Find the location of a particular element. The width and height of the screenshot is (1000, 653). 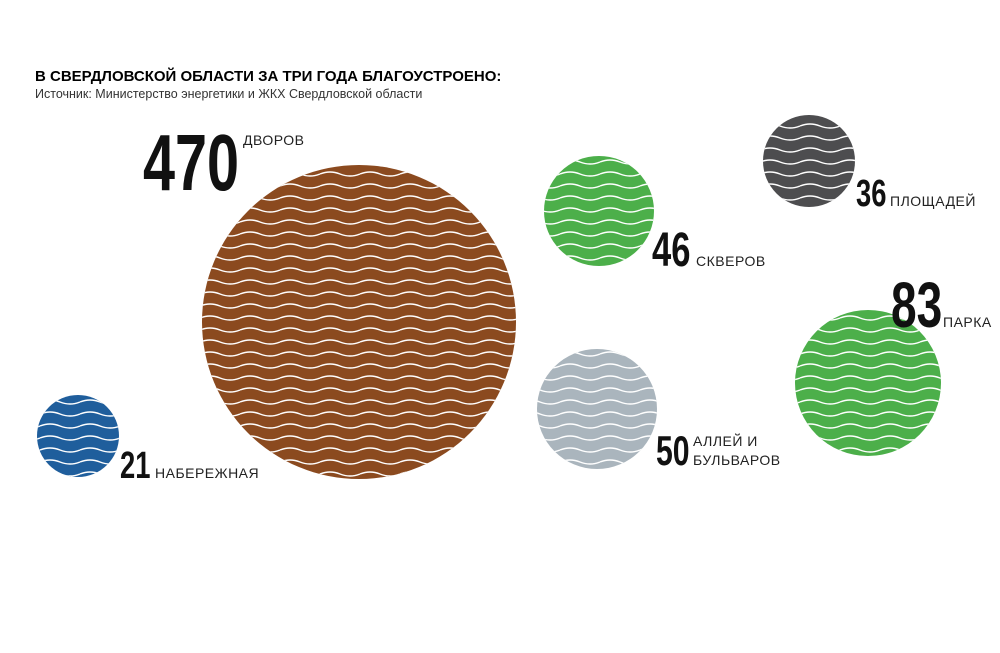

category-label: БУЛЬВАРОВ is located at coordinates (737, 460).